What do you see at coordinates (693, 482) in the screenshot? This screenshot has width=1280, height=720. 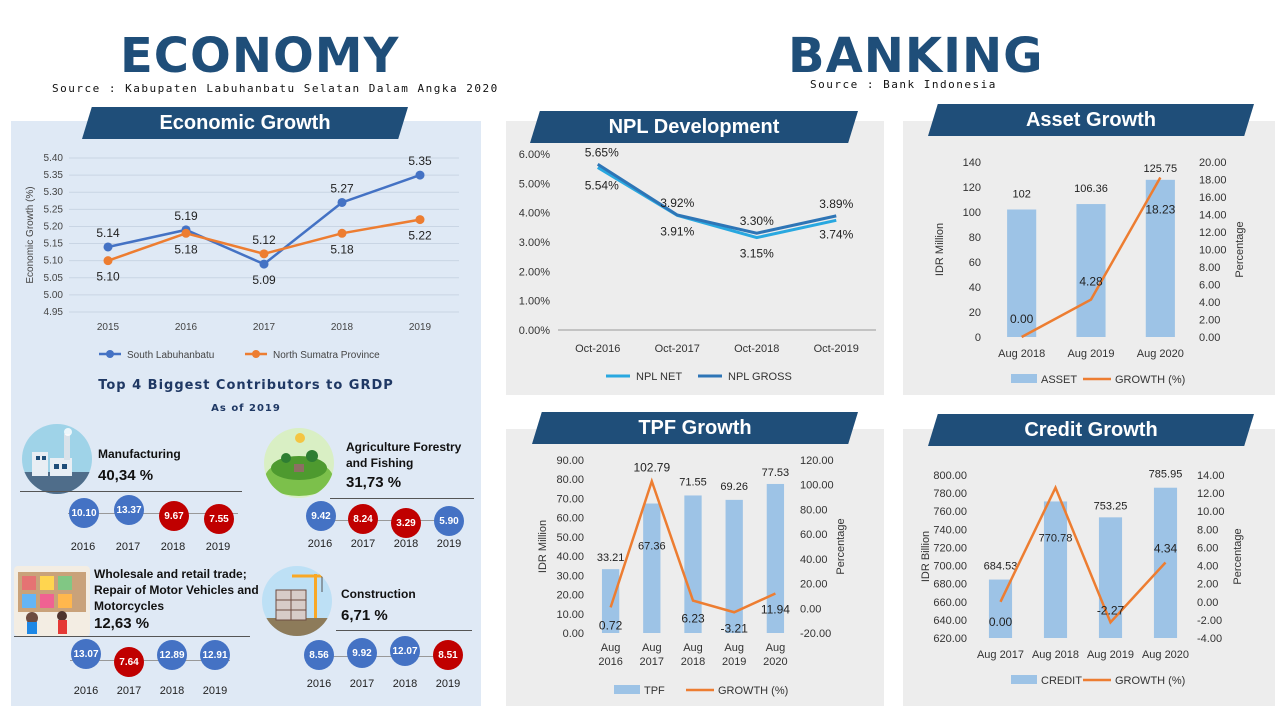 I see `bar-value-label: 71.55` at bounding box center [693, 482].